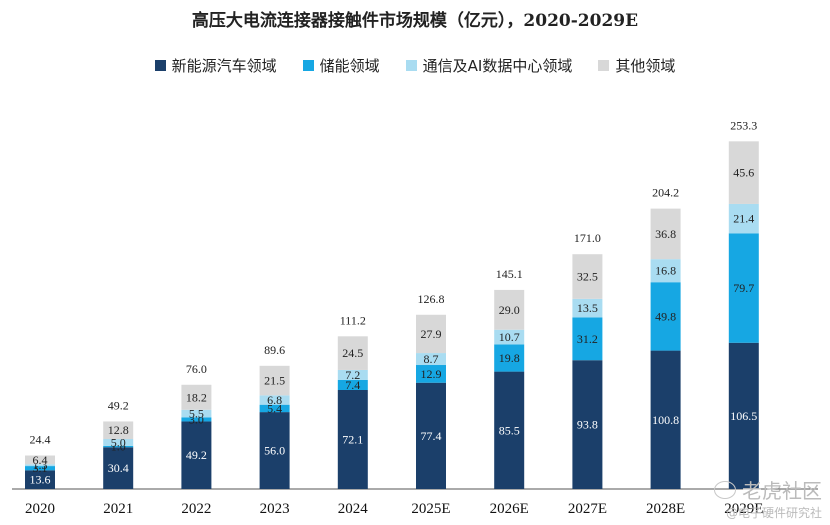 The height and width of the screenshot is (525, 830). I want to click on bar-storage-2020, so click(40, 468).